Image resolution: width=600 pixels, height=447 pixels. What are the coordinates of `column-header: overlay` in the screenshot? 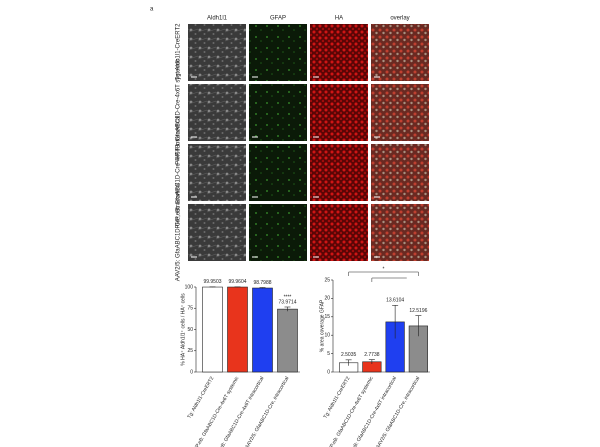 It's located at (399, 19).